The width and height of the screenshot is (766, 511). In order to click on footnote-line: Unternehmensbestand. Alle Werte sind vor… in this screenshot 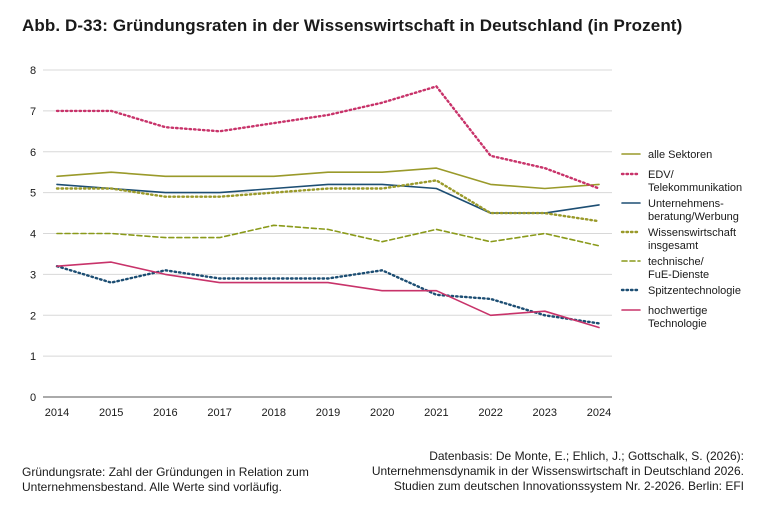, I will do `click(152, 487)`.